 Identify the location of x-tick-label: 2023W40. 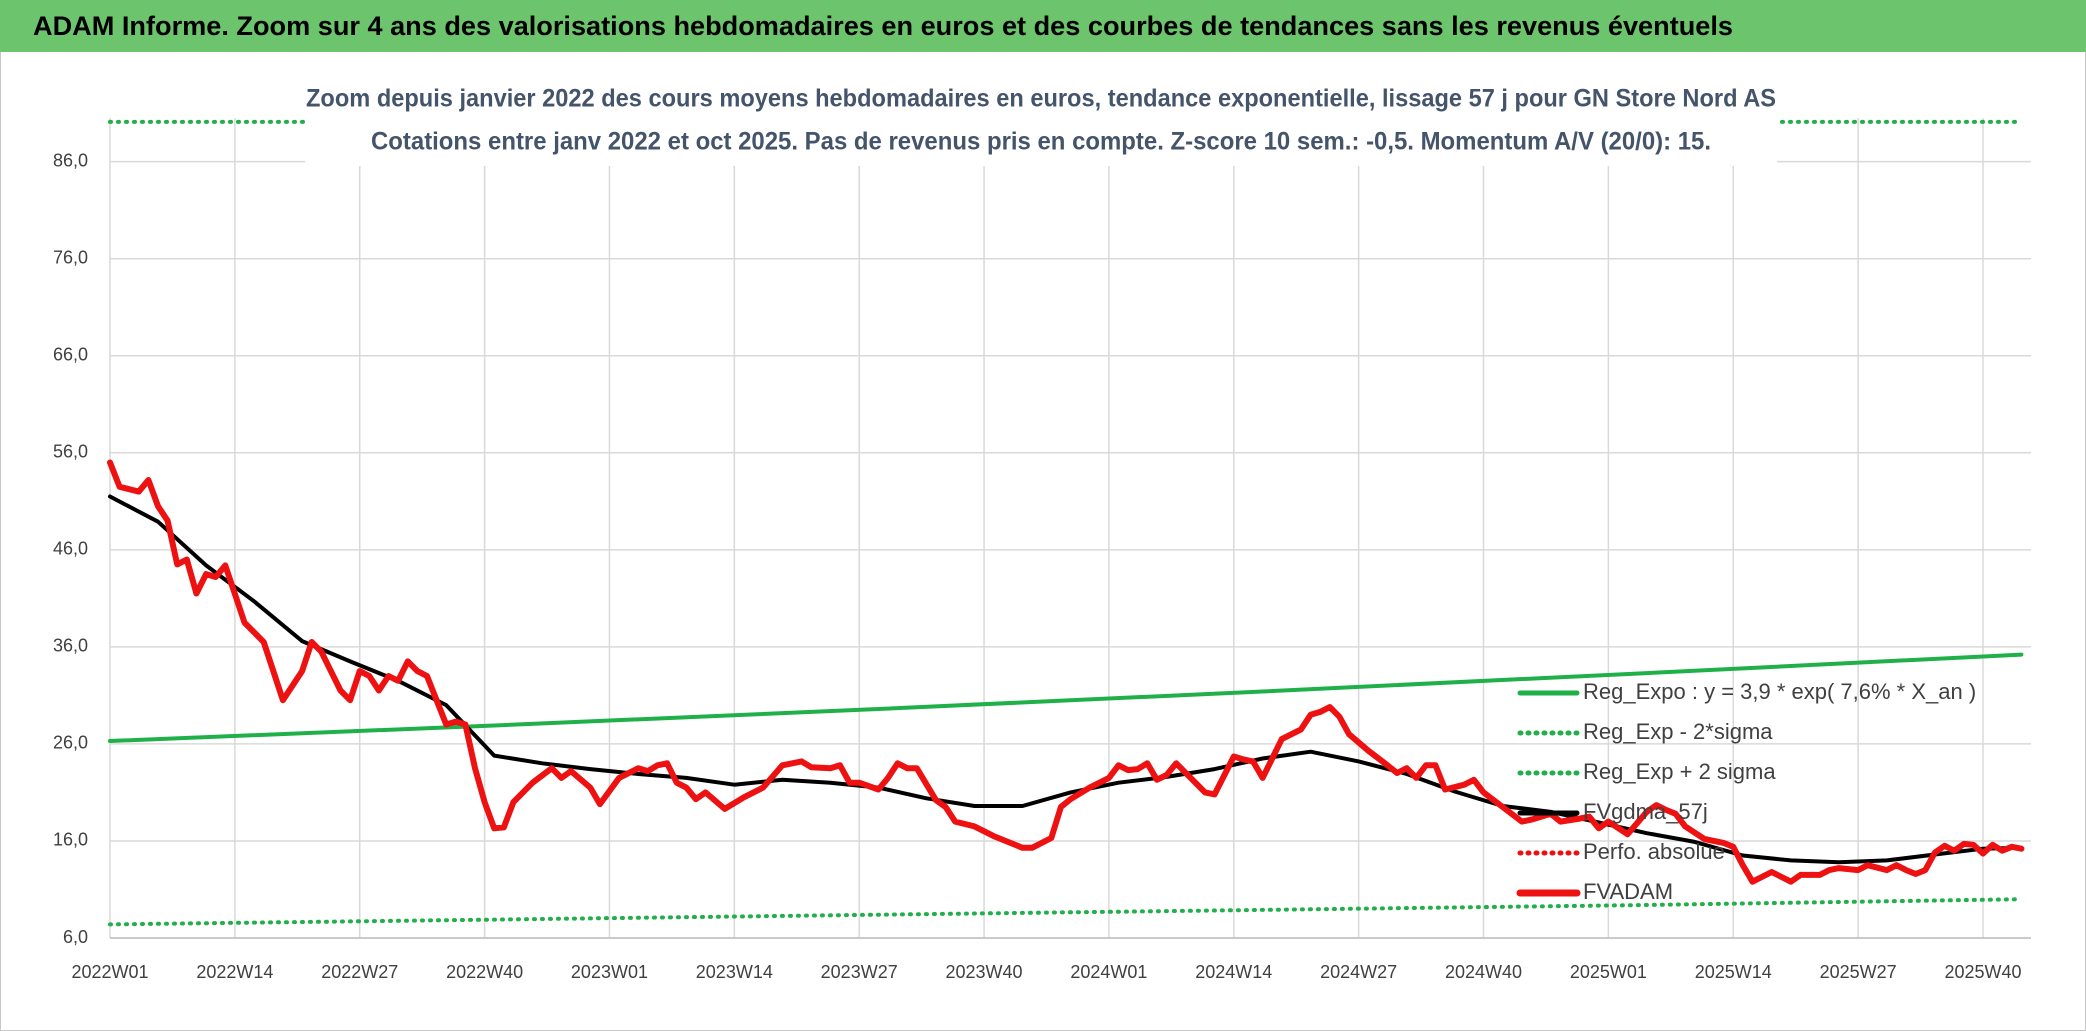
(984, 972).